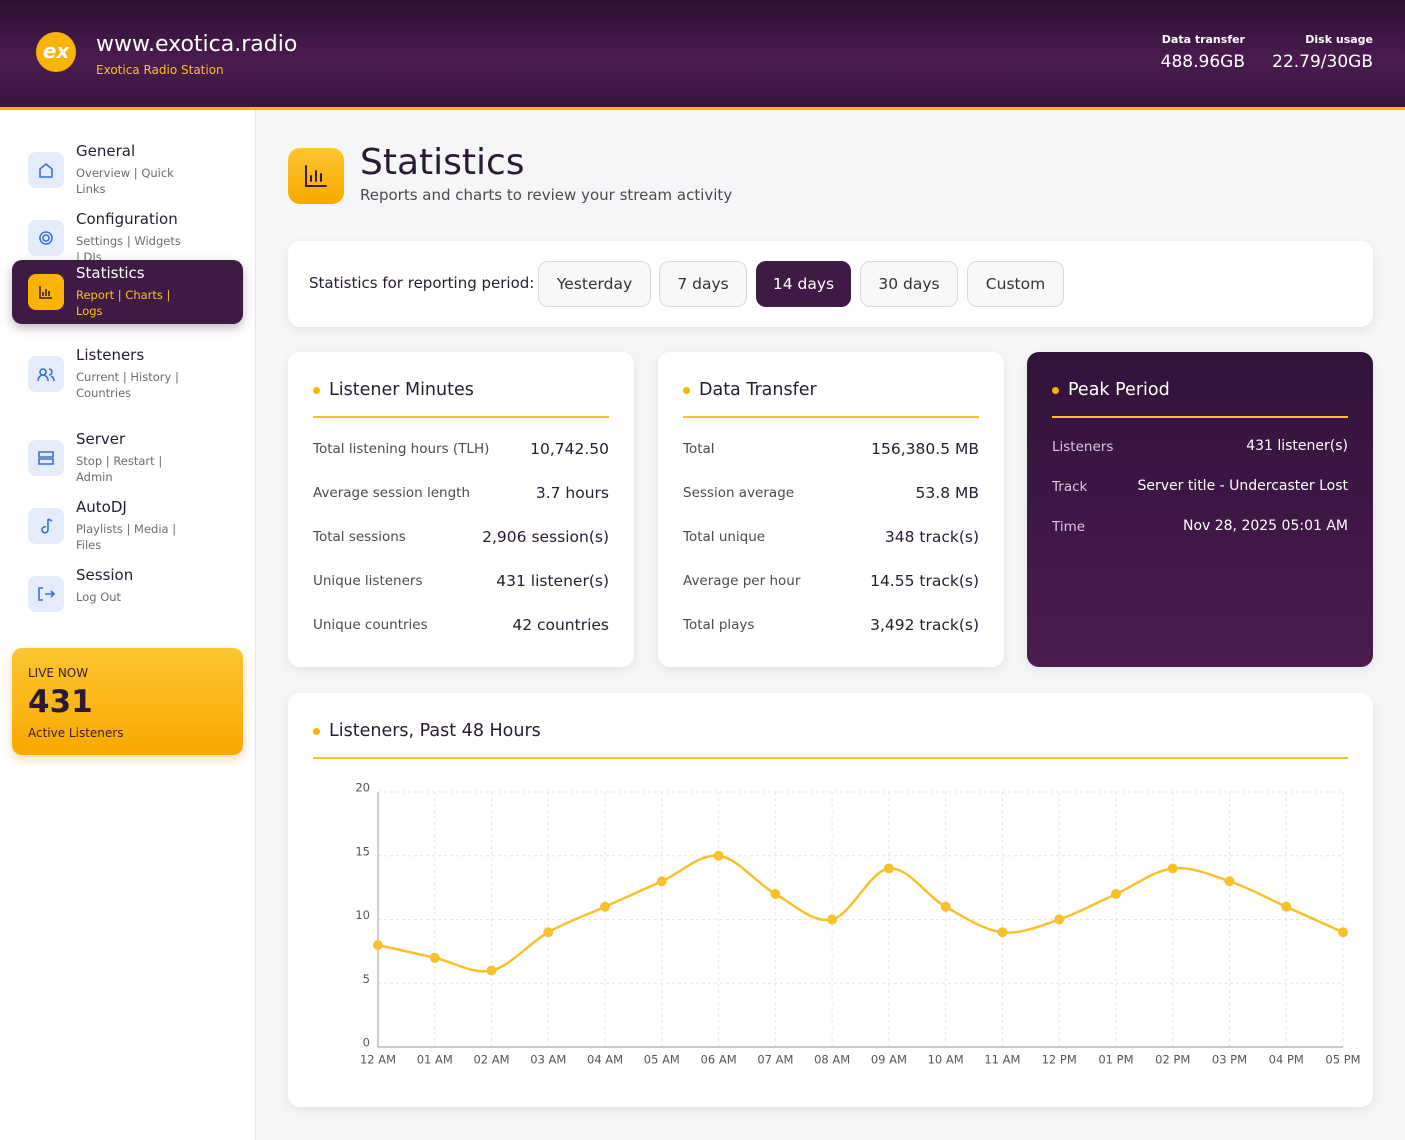 The width and height of the screenshot is (1405, 1140). Describe the element at coordinates (435, 1060) in the screenshot. I see `x-tick-label: 01 AM` at that location.